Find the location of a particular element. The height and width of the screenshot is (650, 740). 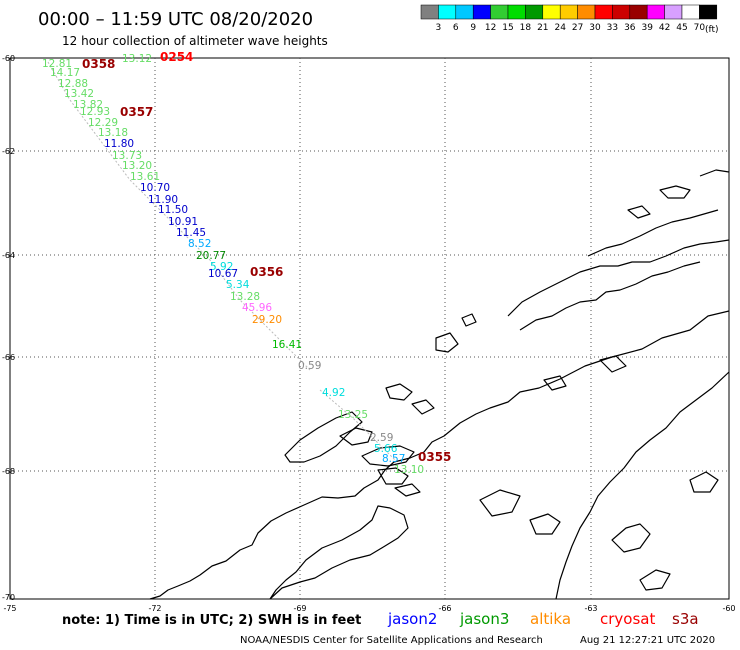

wave-height-value: 13.18 is located at coordinates (113, 133).